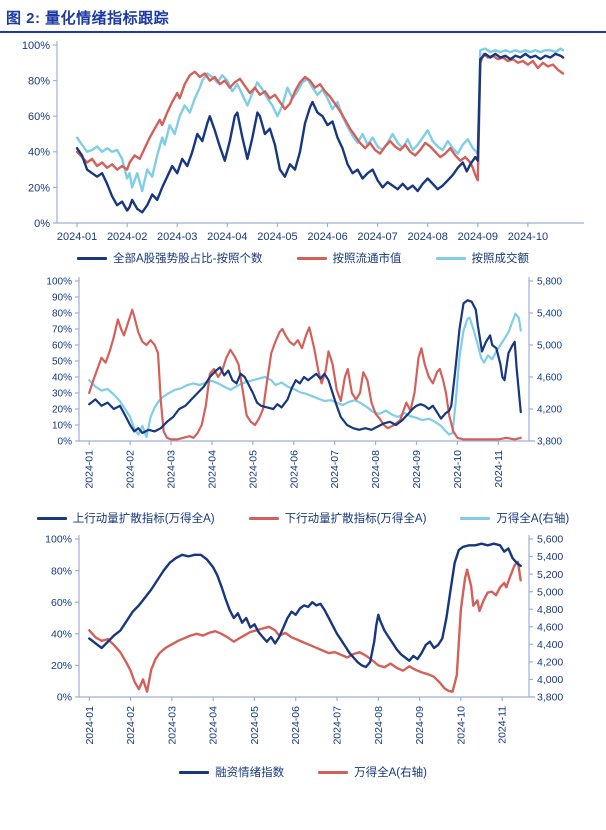 The height and width of the screenshot is (830, 606). What do you see at coordinates (303, 772) in the screenshot?
I see `chart-legend: 融资情绪指数 万得全A(右轴)` at bounding box center [303, 772].